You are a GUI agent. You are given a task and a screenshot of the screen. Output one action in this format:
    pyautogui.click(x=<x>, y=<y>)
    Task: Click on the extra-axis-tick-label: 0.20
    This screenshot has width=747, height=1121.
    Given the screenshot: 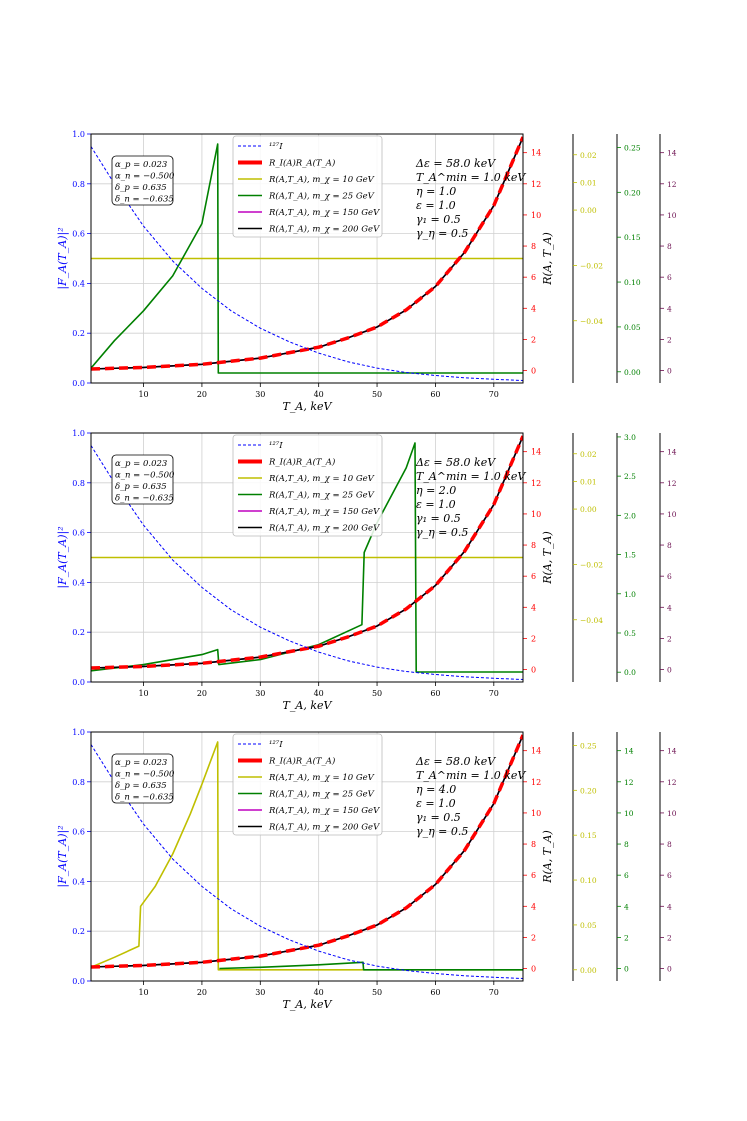 What is the action you would take?
    pyautogui.click(x=632, y=192)
    